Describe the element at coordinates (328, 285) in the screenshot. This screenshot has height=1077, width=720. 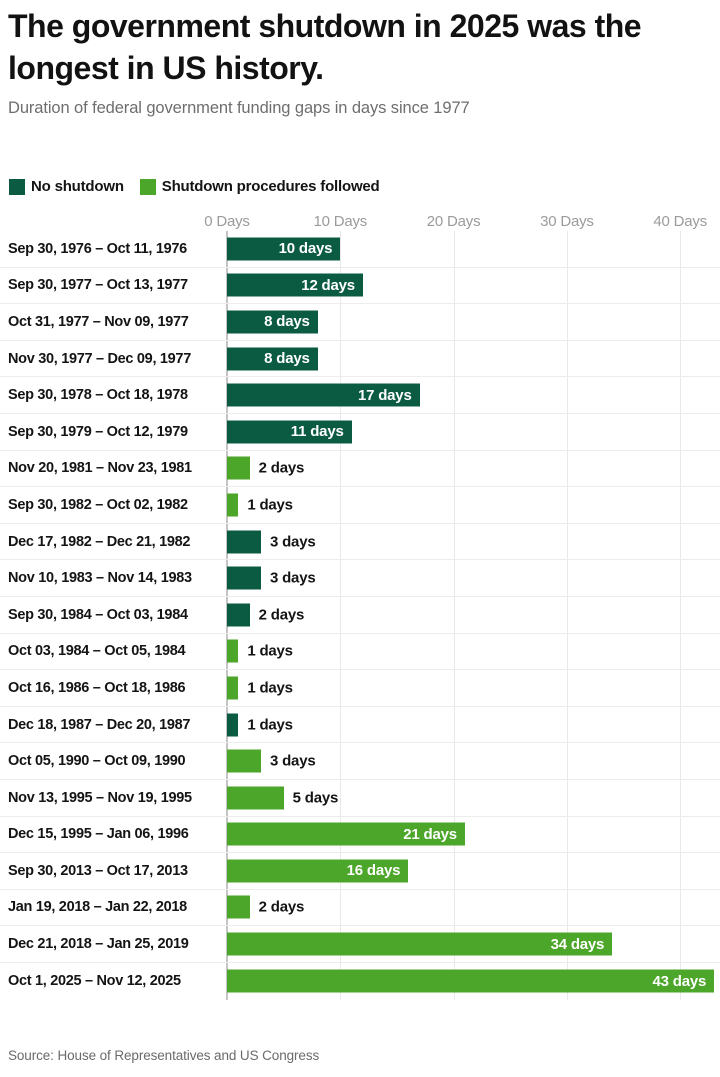
I see `bar-value-label: 12 days` at that location.